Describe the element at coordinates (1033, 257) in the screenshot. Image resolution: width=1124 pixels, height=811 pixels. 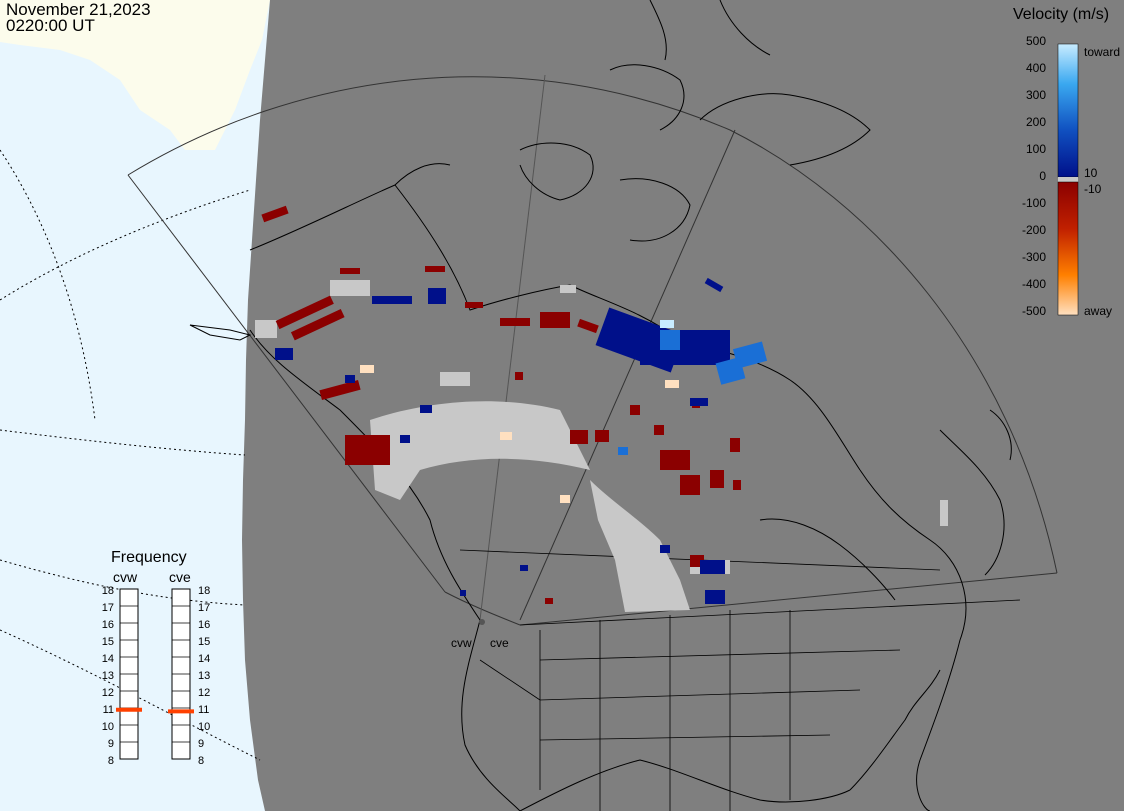
I see `velocity-tick: -300` at that location.